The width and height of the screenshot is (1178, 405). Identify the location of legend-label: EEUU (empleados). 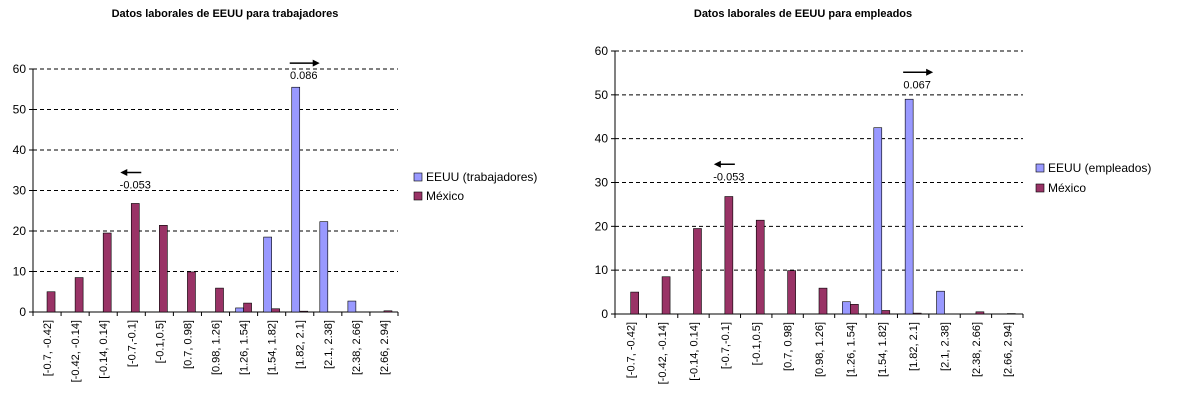
(1099, 168).